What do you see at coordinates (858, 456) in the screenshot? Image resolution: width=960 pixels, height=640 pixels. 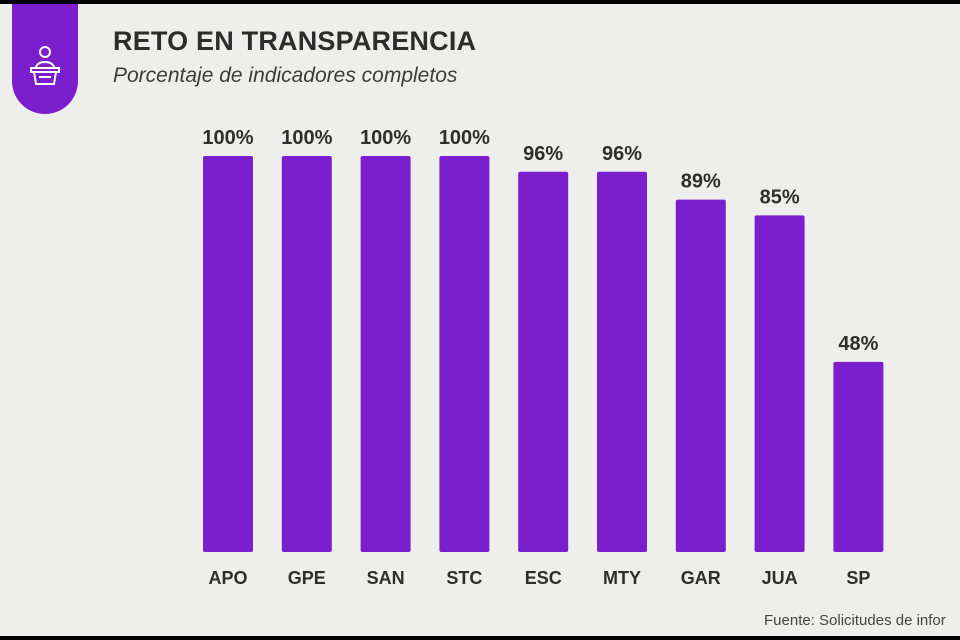 I see `bar-sp` at bounding box center [858, 456].